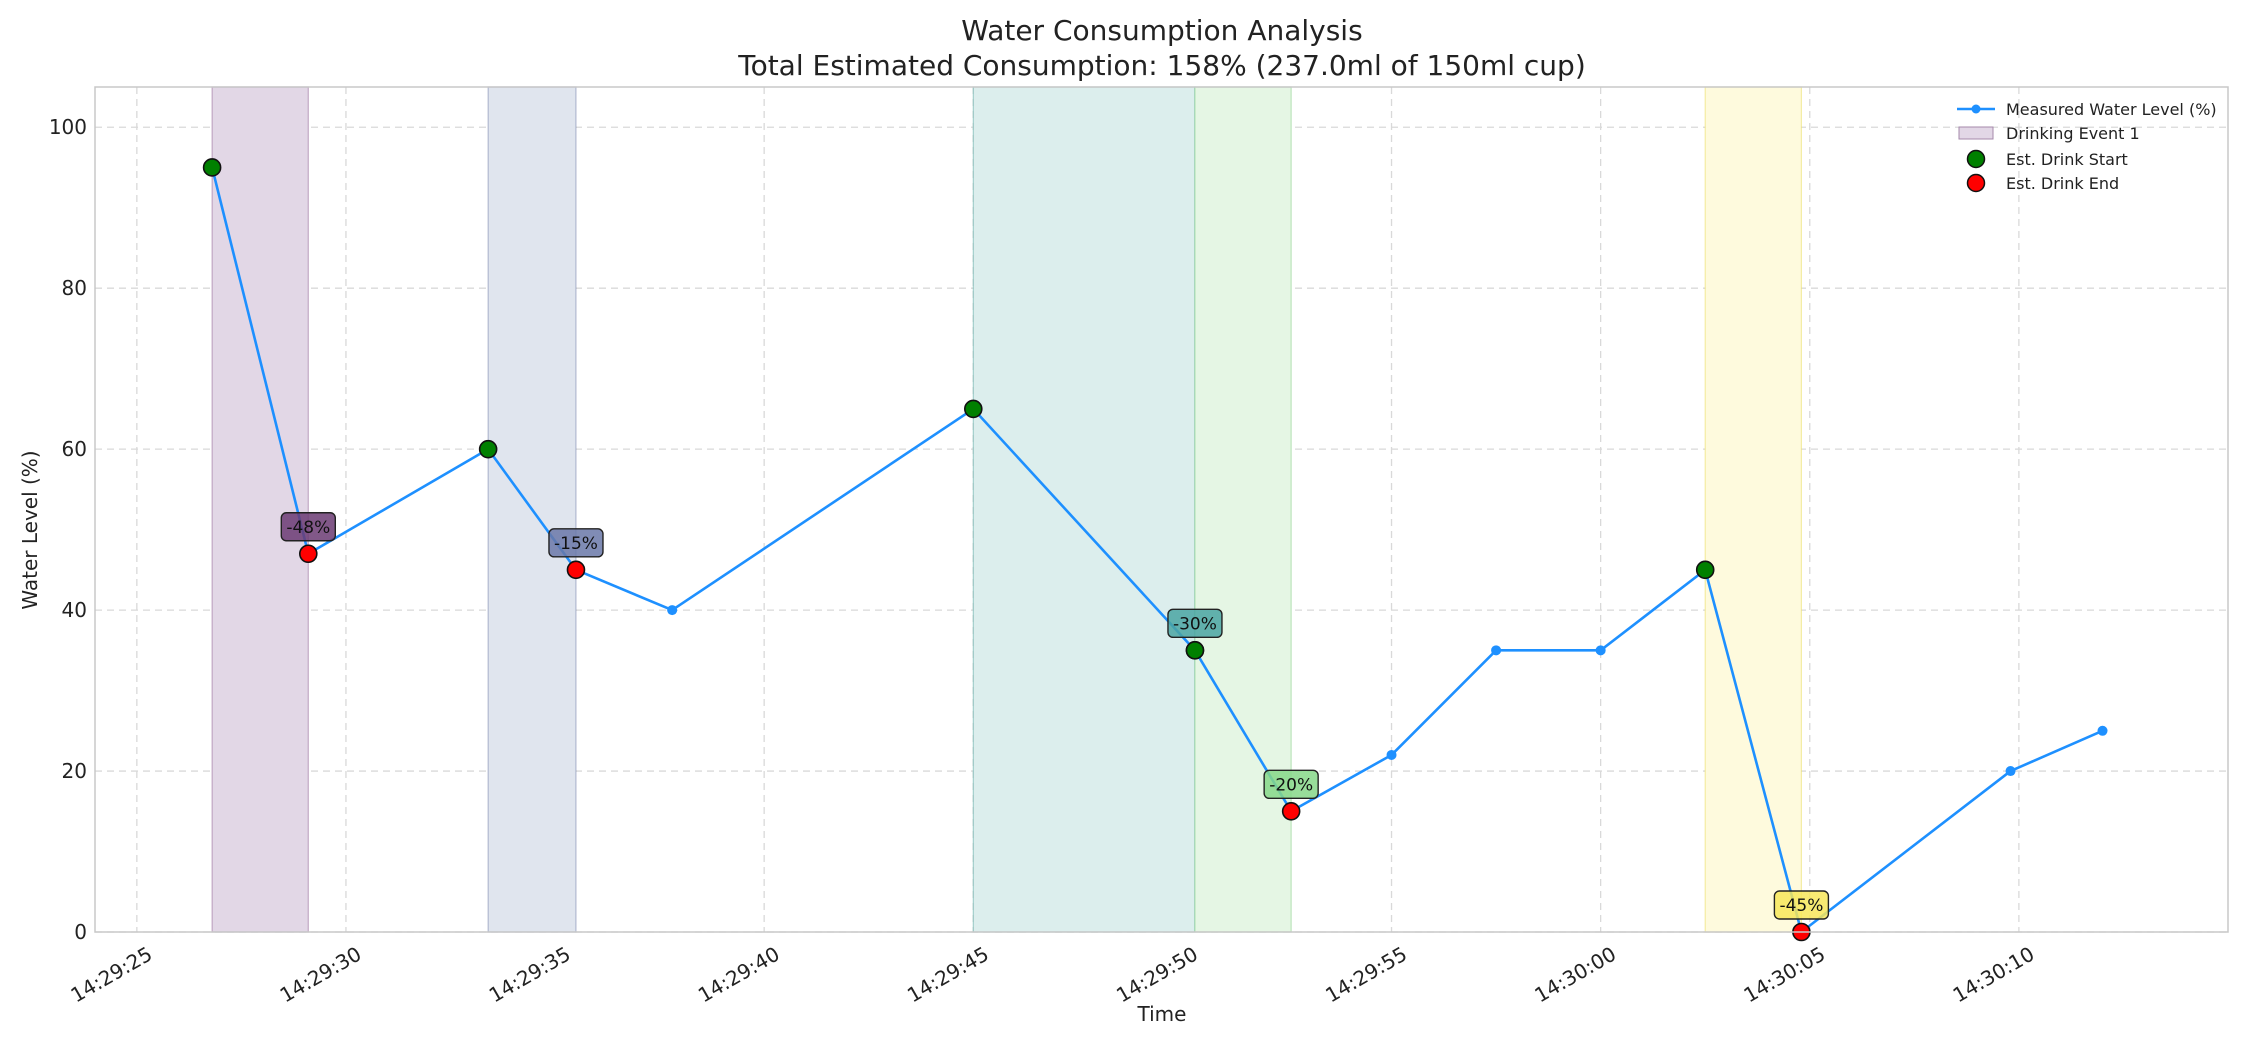  Describe the element at coordinates (1575, 975) in the screenshot. I see `x-tick-label: 14:30:00` at that location.